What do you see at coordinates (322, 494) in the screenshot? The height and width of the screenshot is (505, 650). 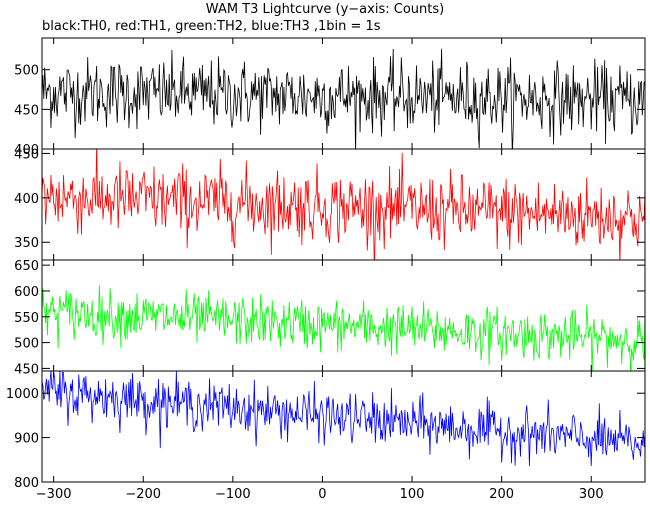 I see `x-tick-label: 0` at bounding box center [322, 494].